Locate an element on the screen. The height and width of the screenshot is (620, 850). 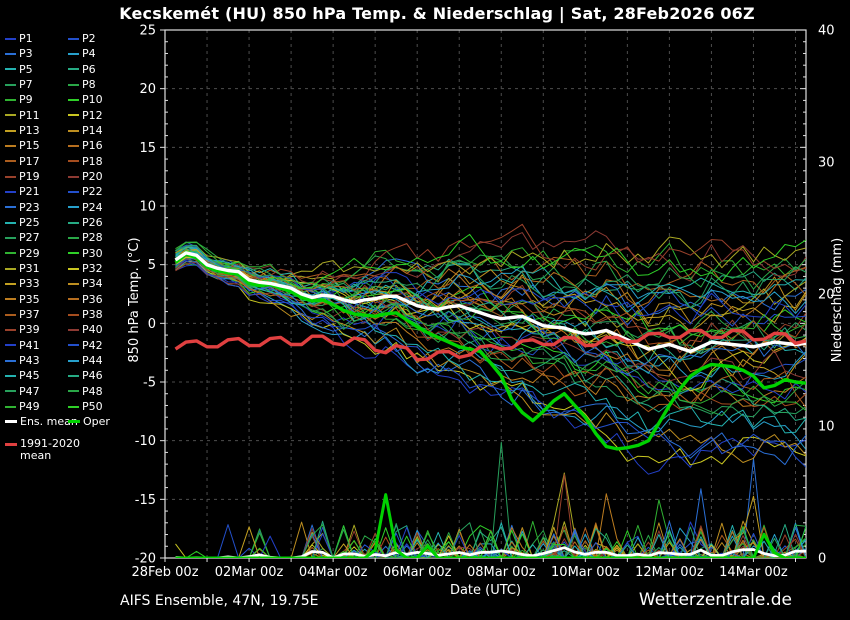
legend-member-label: P40 is located at coordinates (92, 330).